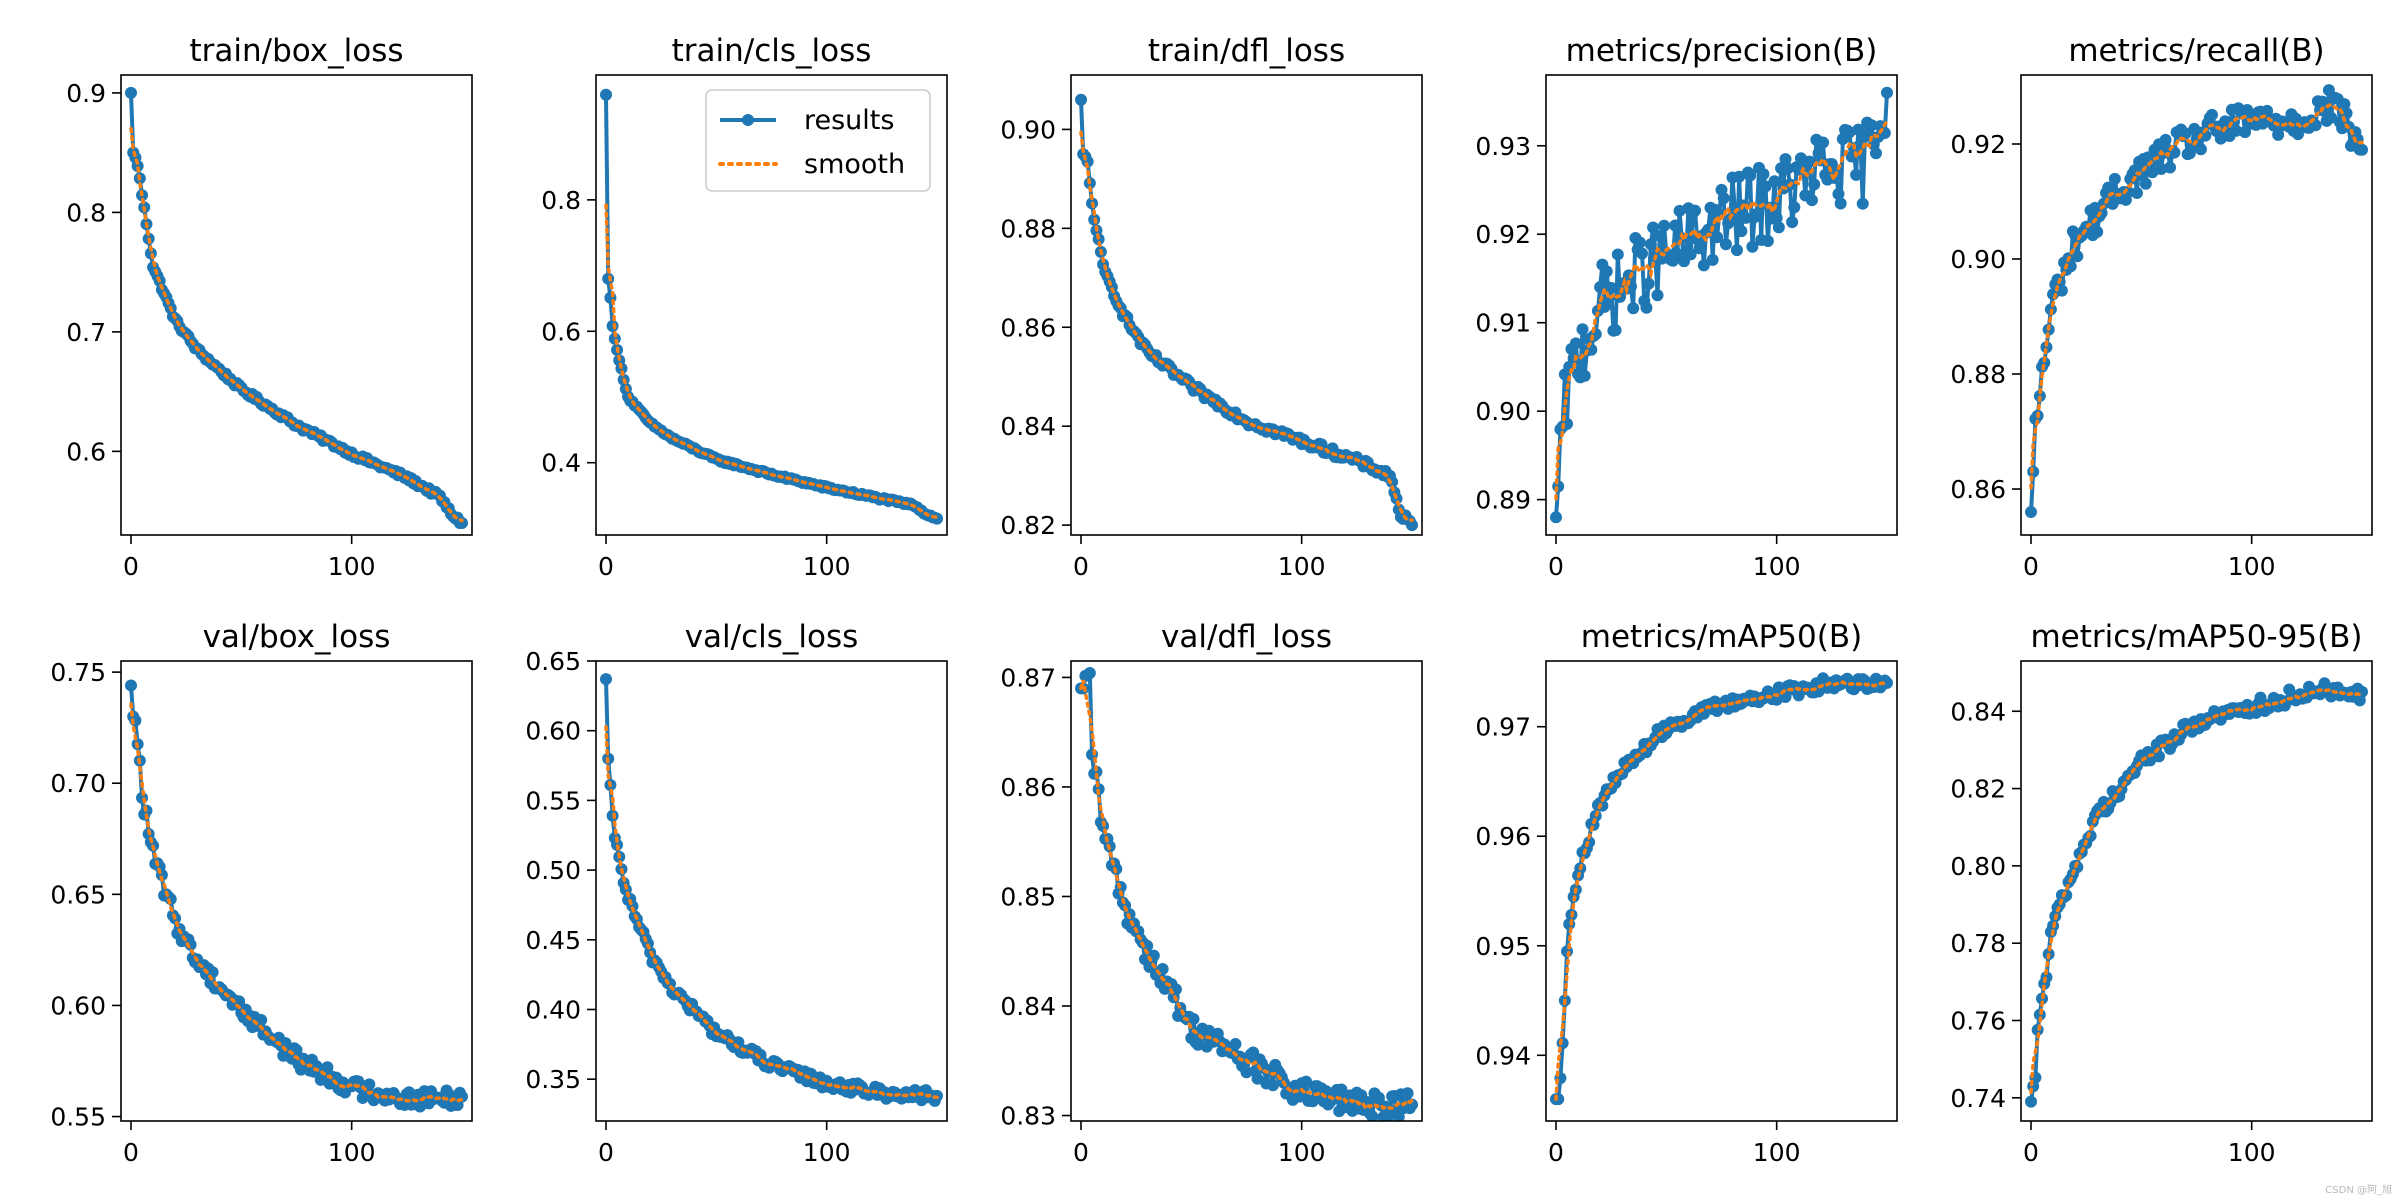  Describe the element at coordinates (849, 120) in the screenshot. I see `legend-results-label: results` at that location.